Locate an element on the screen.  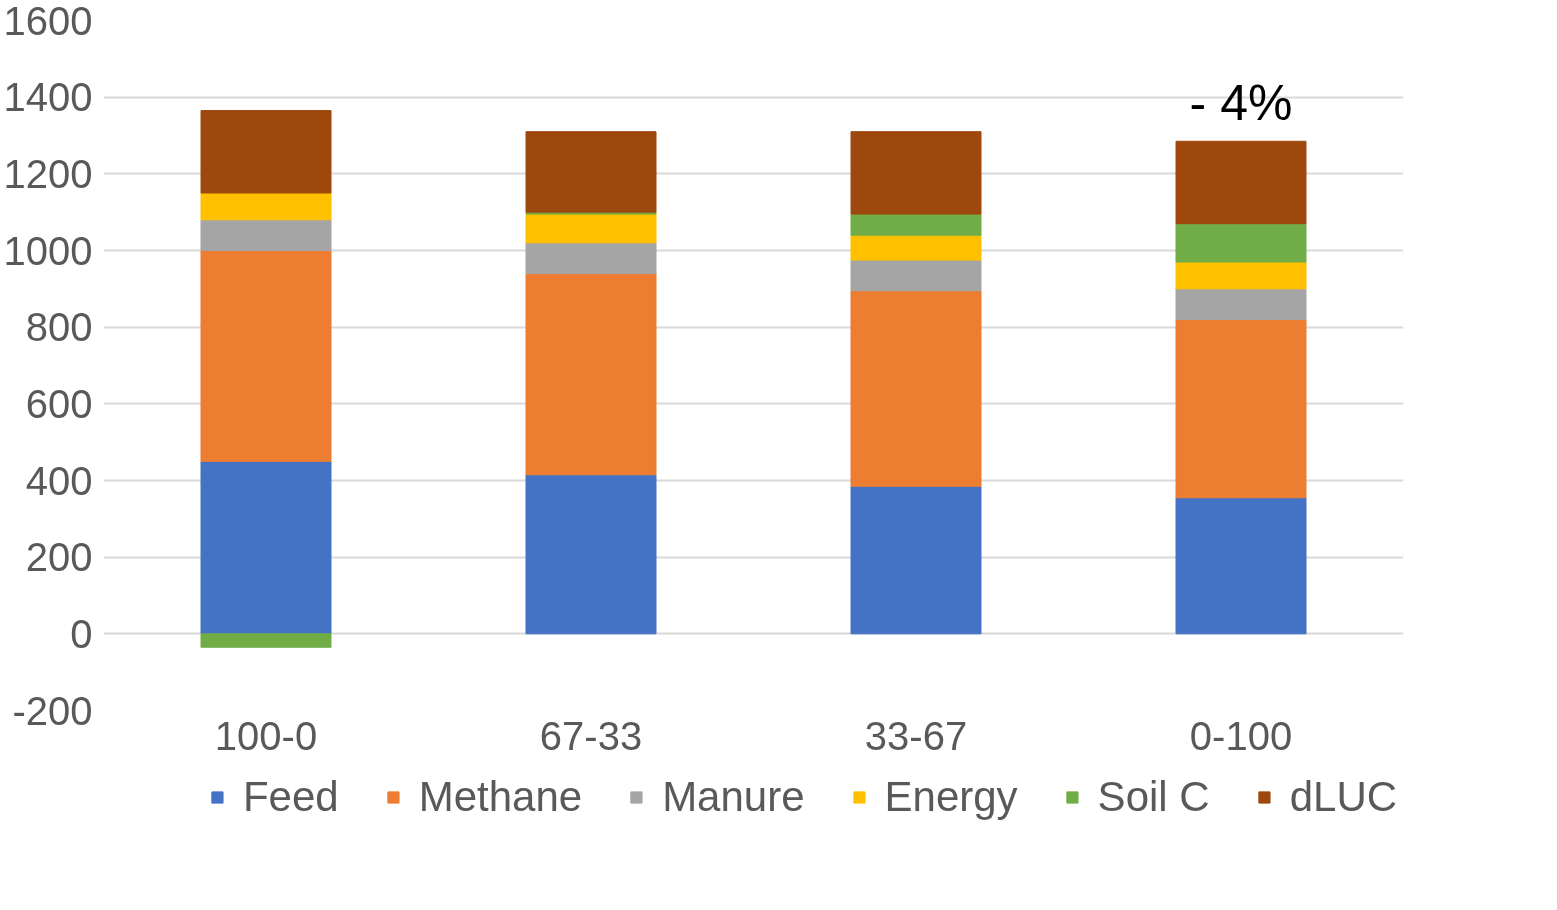
x-tick-label: 100-0 is located at coordinates (266, 735).